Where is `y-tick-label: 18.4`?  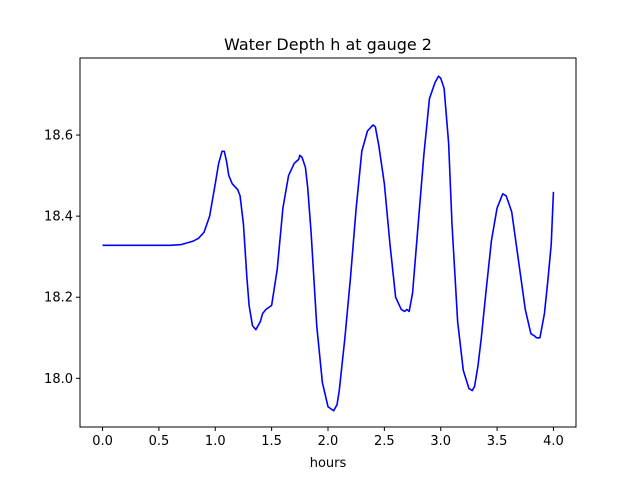 y-tick-label: 18.4 is located at coordinates (58, 217).